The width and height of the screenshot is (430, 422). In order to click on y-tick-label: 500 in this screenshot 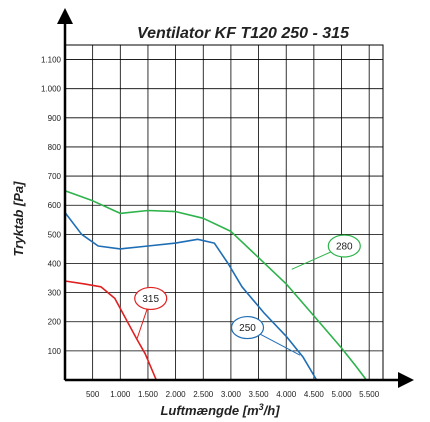, I will do `click(55, 234)`.